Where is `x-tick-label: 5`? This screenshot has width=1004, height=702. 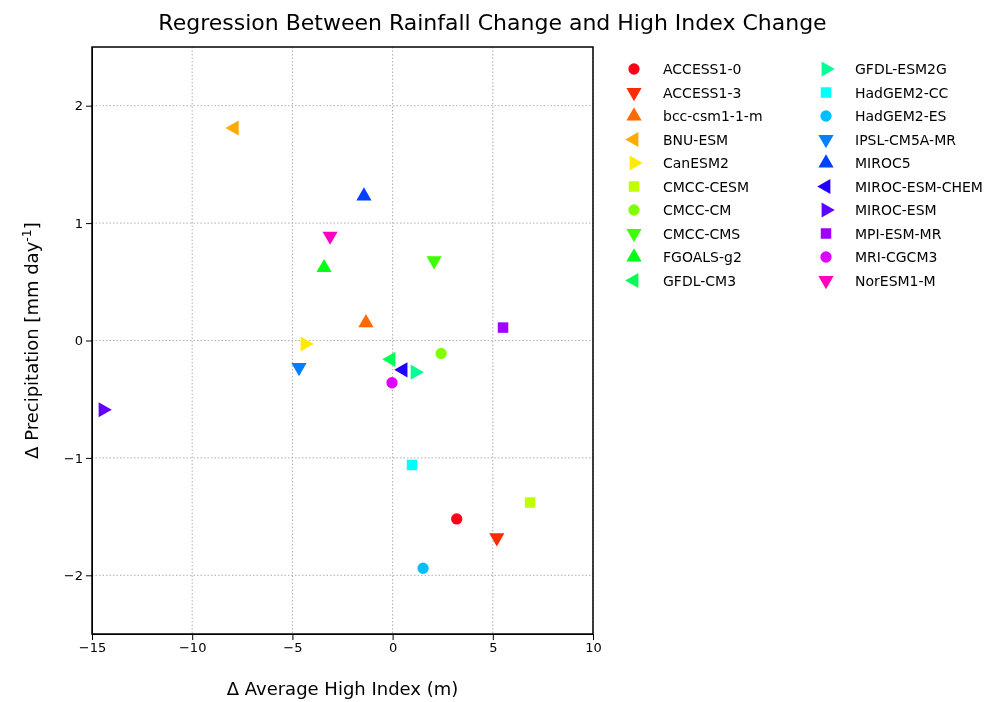
x-tick-label: 5 is located at coordinates (493, 648).